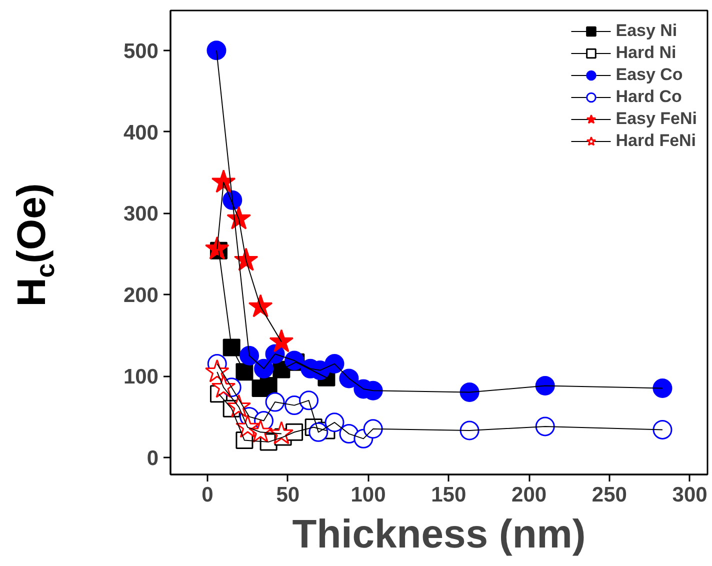 The height and width of the screenshot is (566, 712). Describe the element at coordinates (609, 495) in the screenshot. I see `x-tick-label: 250` at that location.